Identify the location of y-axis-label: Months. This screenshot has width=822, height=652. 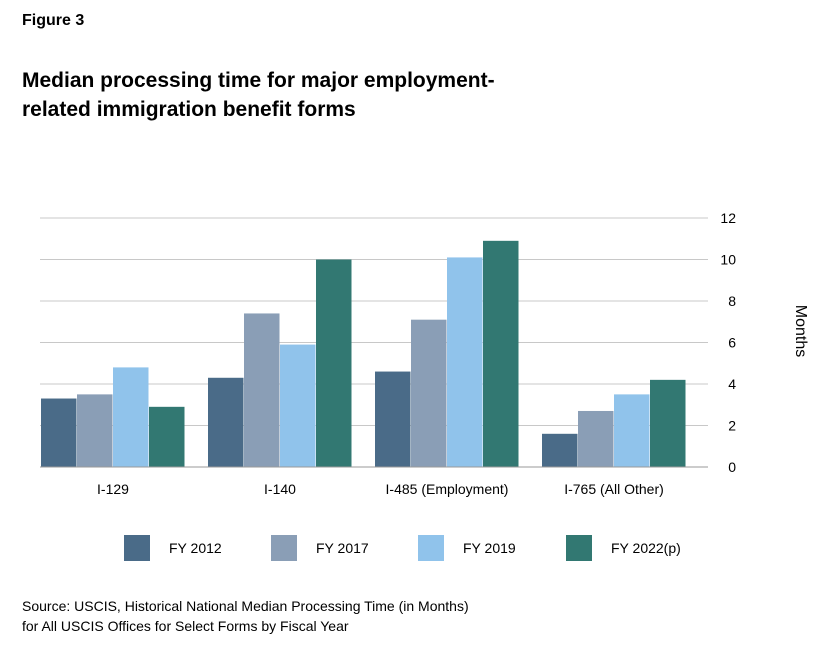
(800, 331).